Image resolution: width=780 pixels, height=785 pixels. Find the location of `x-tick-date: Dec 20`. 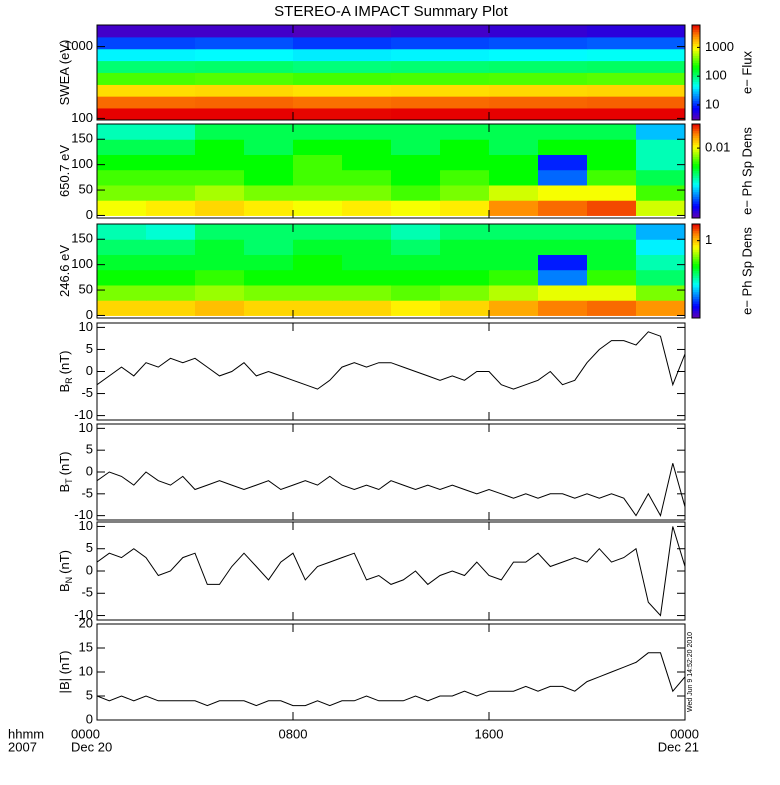

x-tick-date: Dec 20 is located at coordinates (91, 746).